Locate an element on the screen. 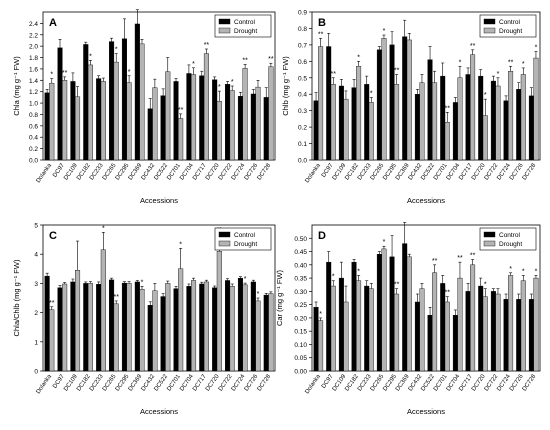 The height and width of the screenshot is (430, 550). y-tick-label: 0.50 is located at coordinates (300, 239).